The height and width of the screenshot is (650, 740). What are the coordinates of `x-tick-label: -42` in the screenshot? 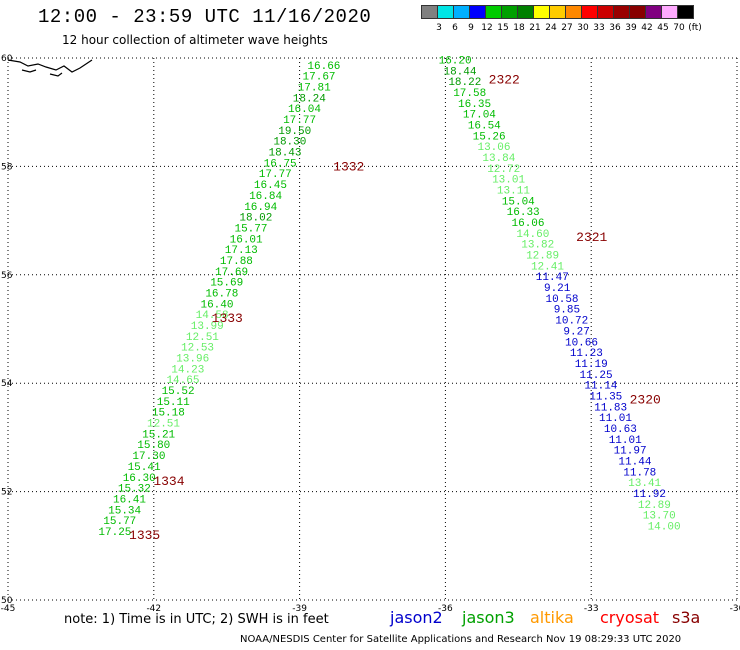 It's located at (153, 609).